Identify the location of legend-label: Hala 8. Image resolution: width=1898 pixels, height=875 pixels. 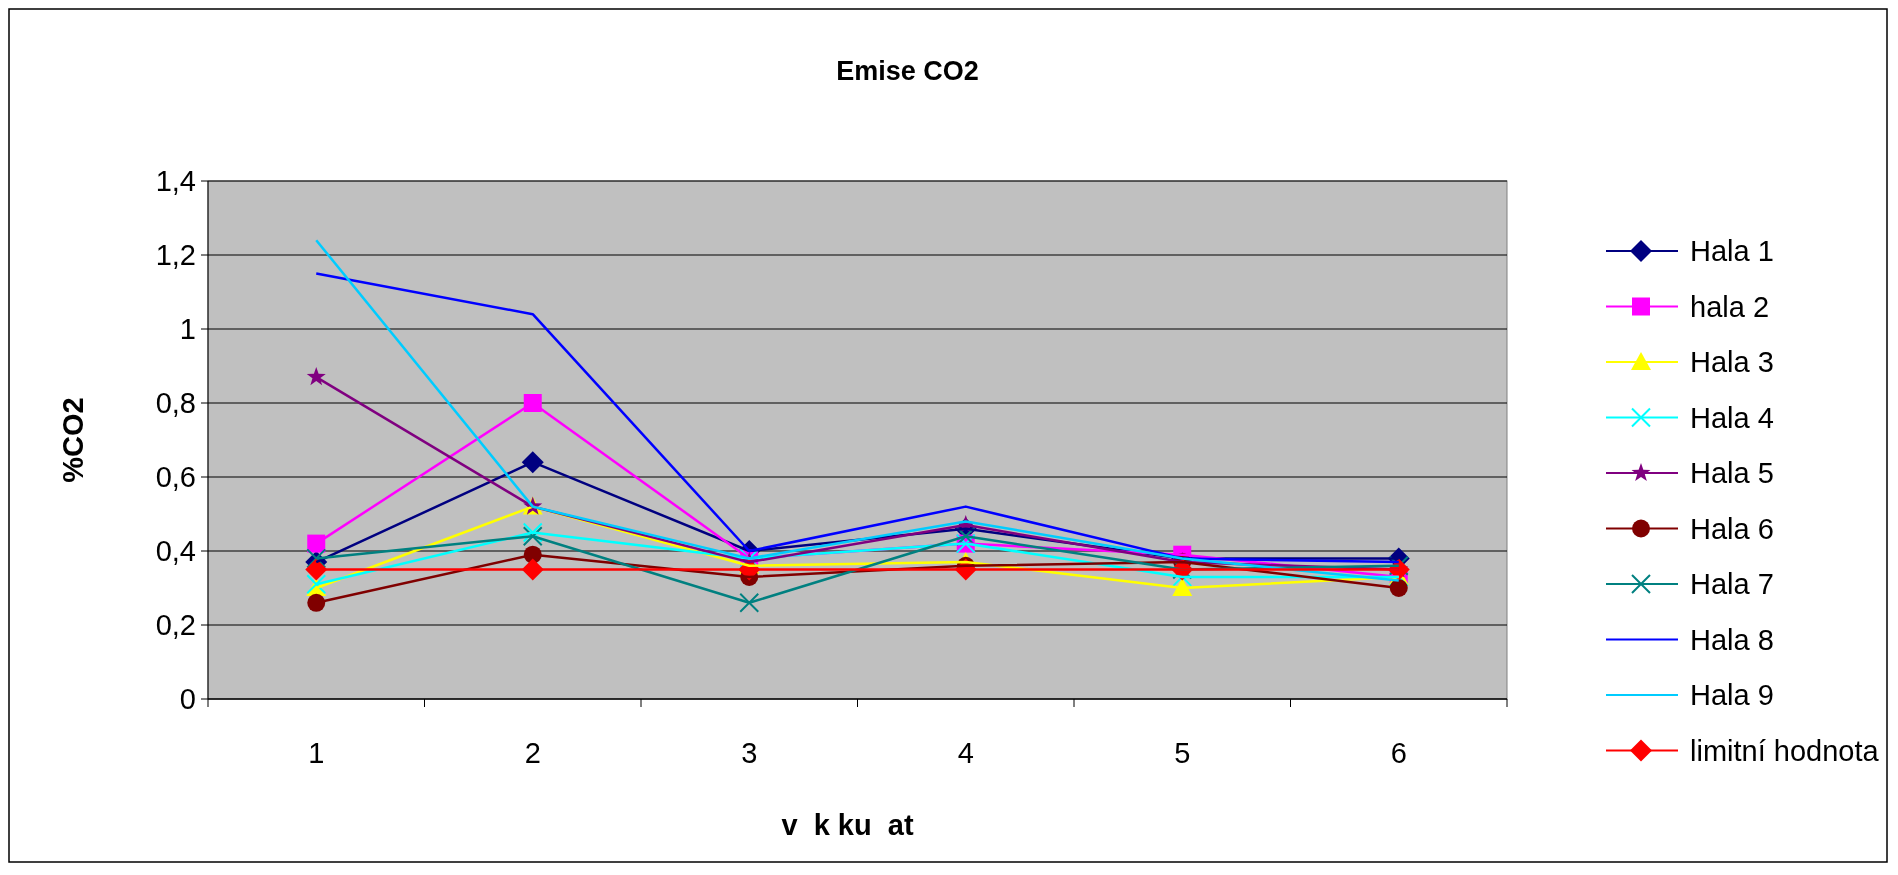
(1732, 639).